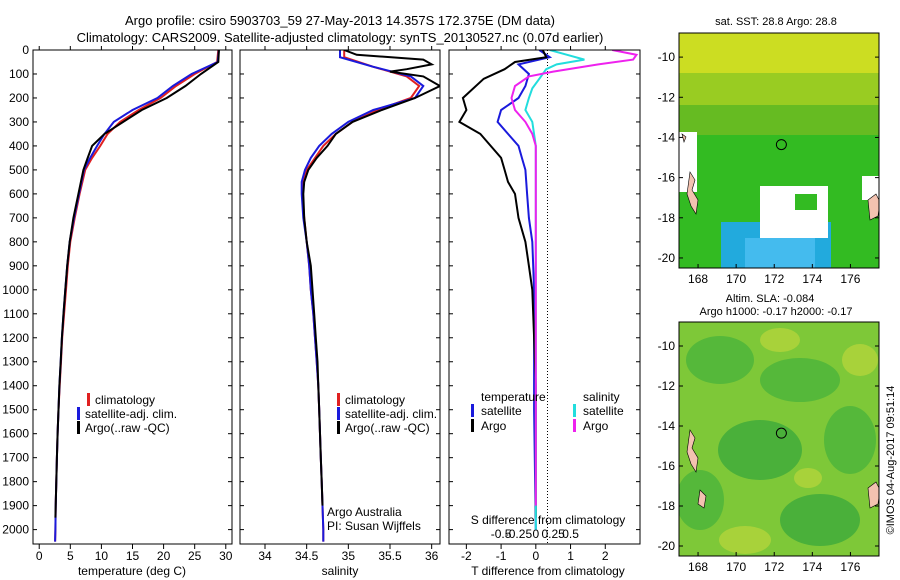  Describe the element at coordinates (15, 458) in the screenshot. I see `temperature-ytick-label: 1700` at that location.